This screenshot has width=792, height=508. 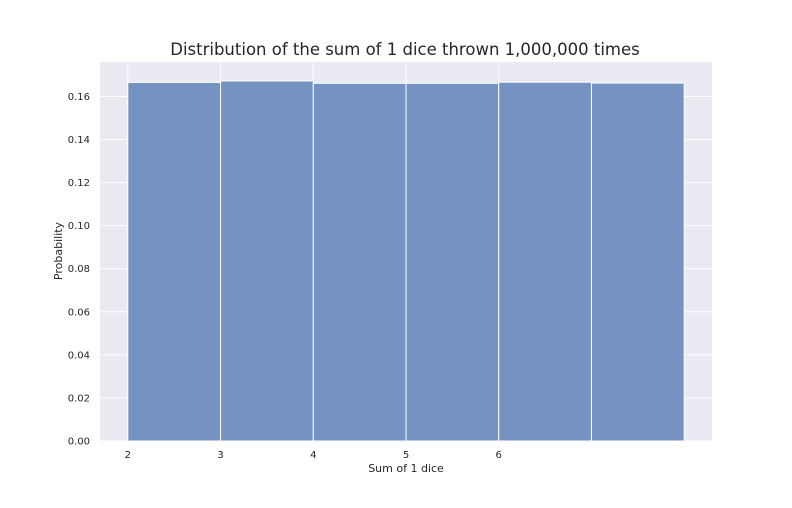 I want to click on y-tick-label: 0.02, so click(x=79, y=398).